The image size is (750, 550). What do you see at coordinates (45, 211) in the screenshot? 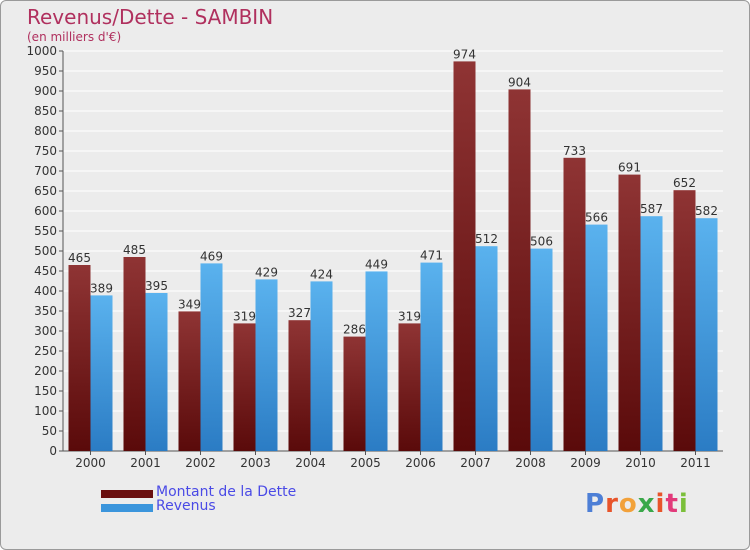
I see `y-tick-label: 600` at bounding box center [45, 211].